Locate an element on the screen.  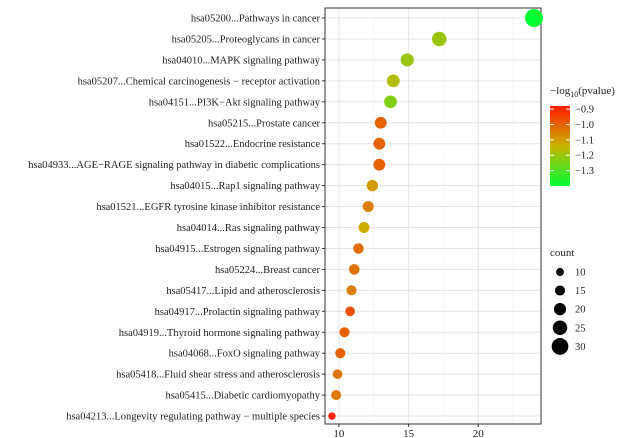
x-tick-label: 10 is located at coordinates (339, 433).